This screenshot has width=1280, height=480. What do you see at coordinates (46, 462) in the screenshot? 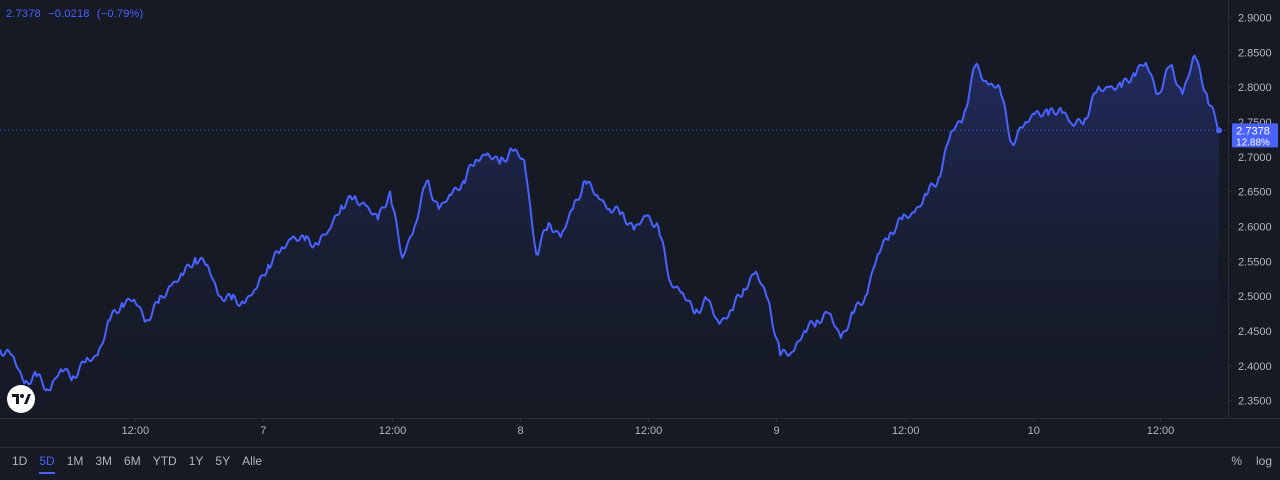
I see `range-button-5d: 5D` at bounding box center [46, 462].